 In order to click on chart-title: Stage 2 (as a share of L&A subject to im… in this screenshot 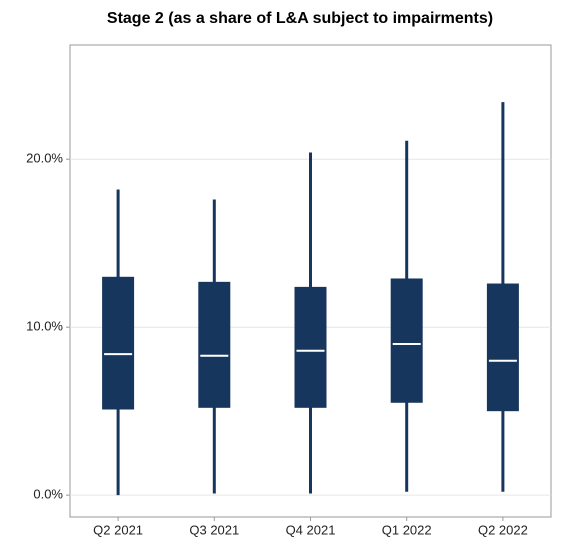, I will do `click(300, 18)`.